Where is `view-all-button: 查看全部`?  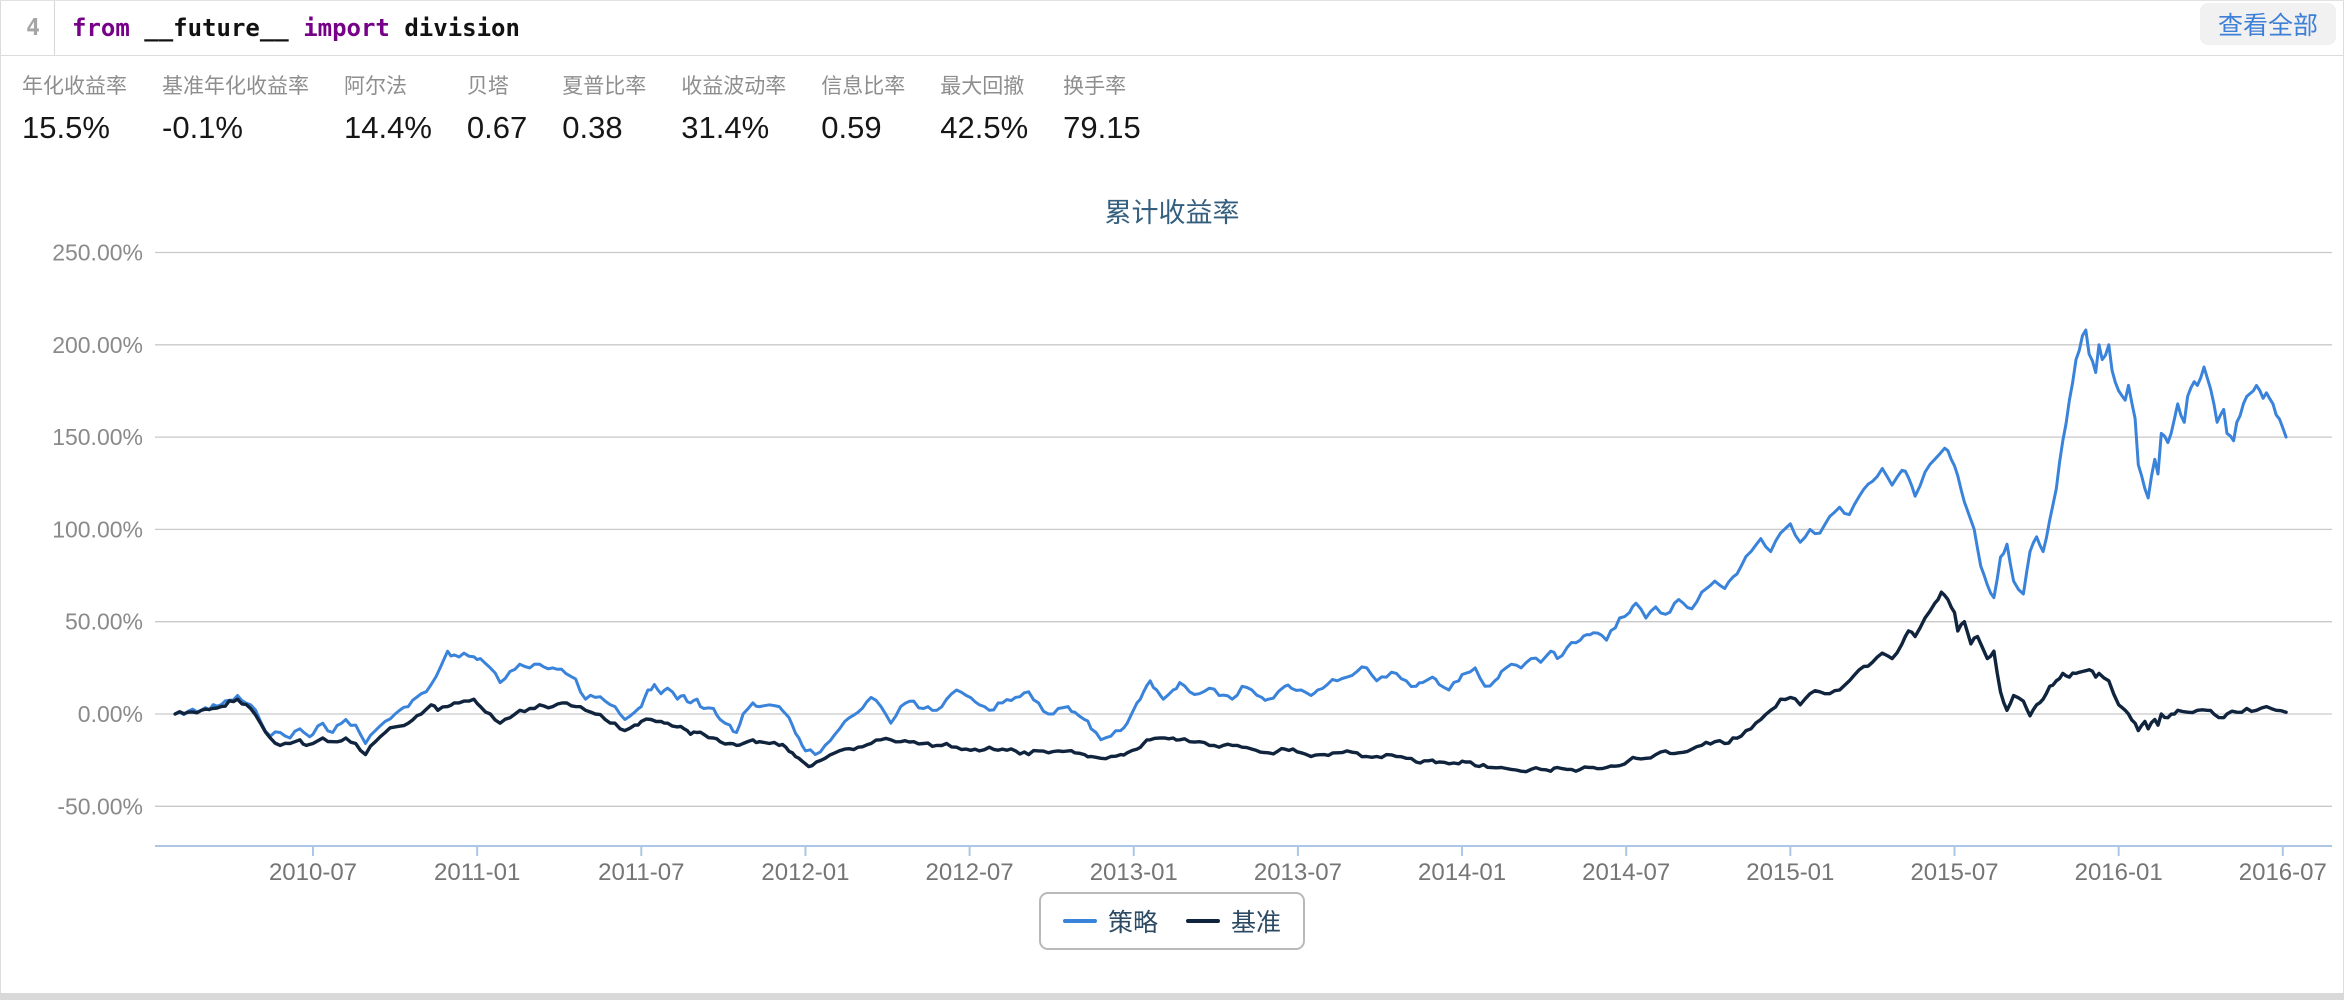
view-all-button: 查看全部 is located at coordinates (2267, 24).